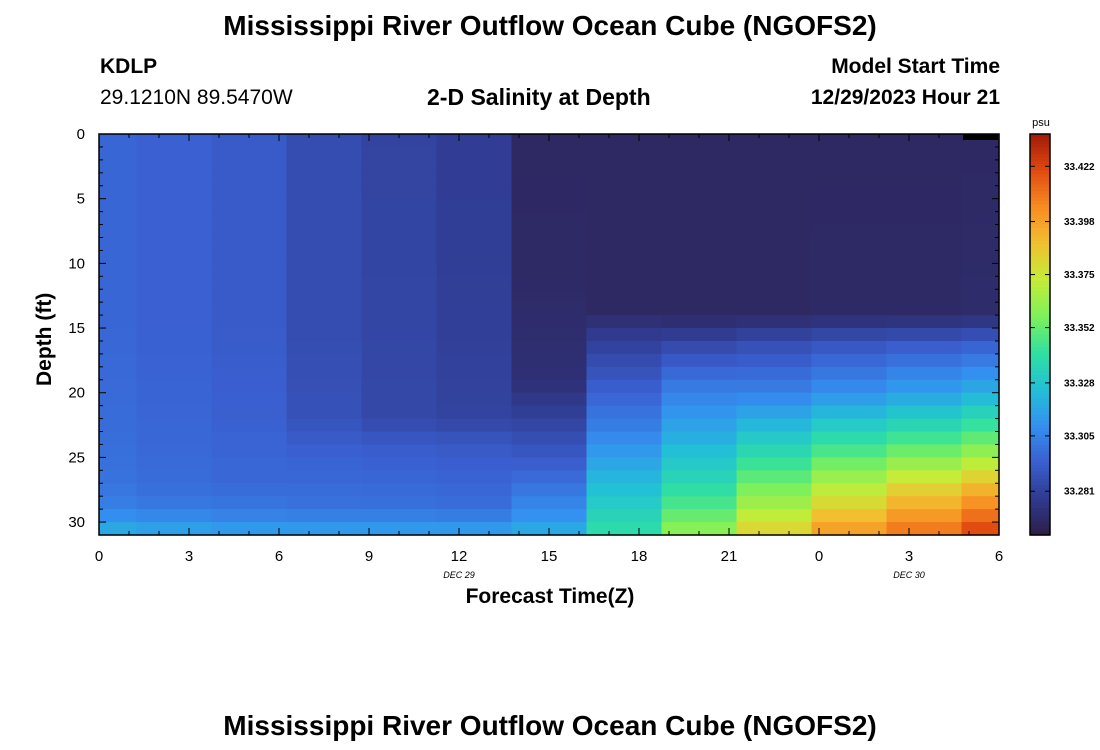 The image size is (1100, 750). What do you see at coordinates (129, 66) in the screenshot?
I see `station-id: KDLP` at bounding box center [129, 66].